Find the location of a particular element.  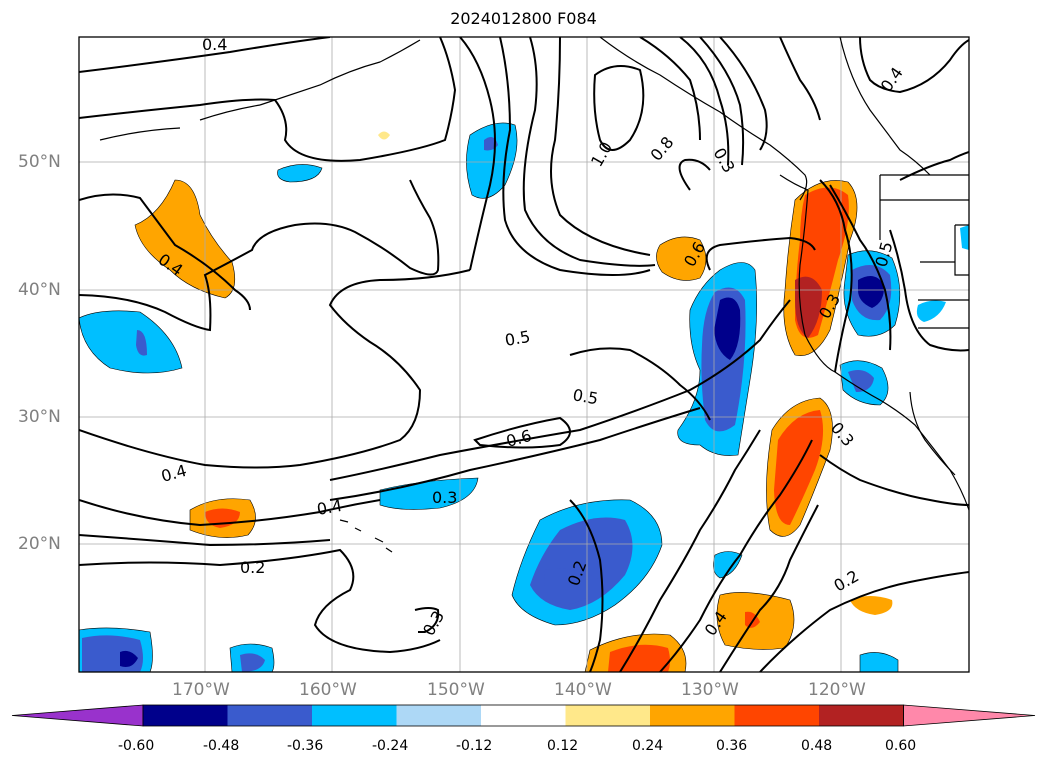

colorbar-tick-label: 0.24 is located at coordinates (648, 746).